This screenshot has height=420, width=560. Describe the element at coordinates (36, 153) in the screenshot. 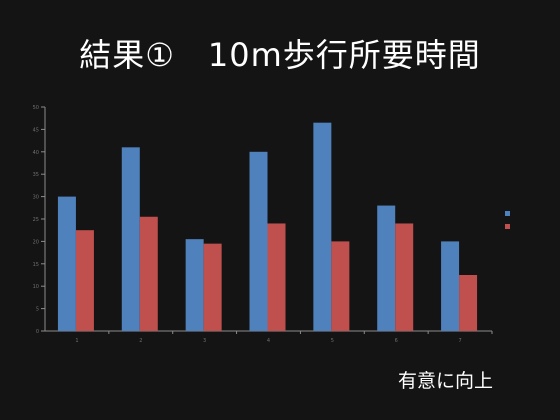

I see `y-tick-label: 40` at that location.